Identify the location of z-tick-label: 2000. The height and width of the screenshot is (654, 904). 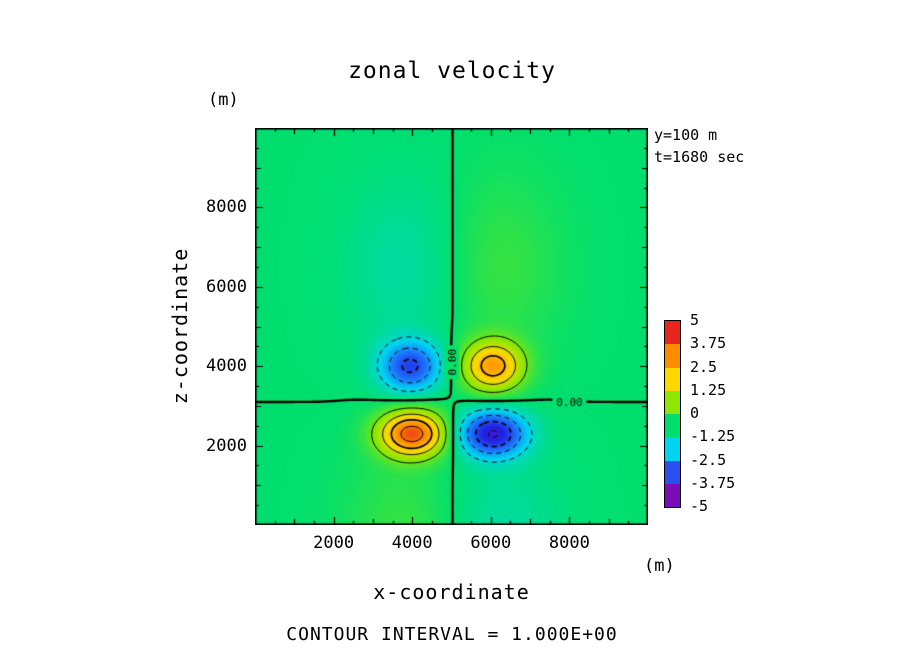
(226, 445).